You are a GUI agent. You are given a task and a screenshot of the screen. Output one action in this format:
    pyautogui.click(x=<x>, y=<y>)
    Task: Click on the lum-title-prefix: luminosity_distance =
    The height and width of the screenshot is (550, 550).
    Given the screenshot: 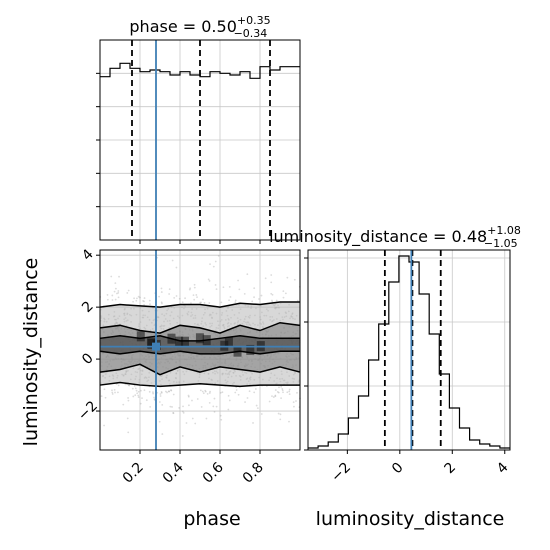 What is the action you would take?
    pyautogui.click(x=360, y=237)
    